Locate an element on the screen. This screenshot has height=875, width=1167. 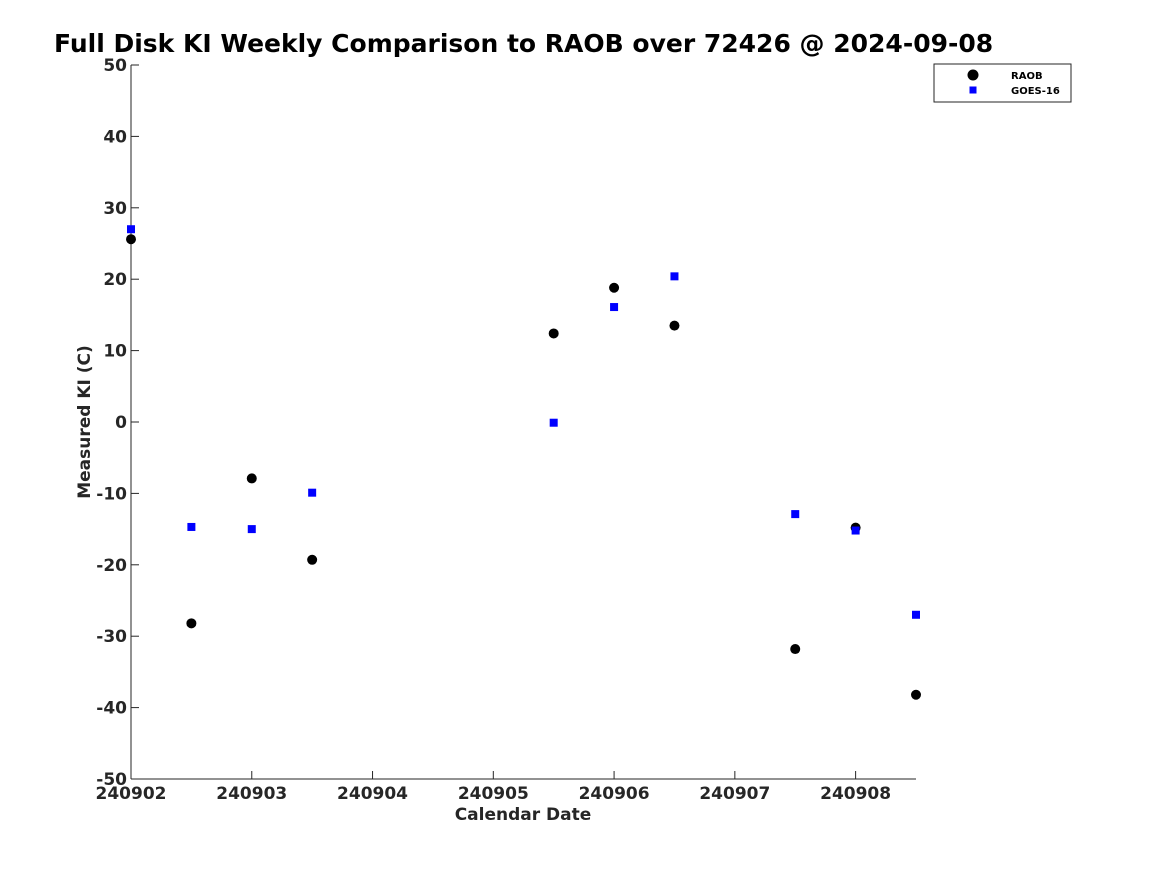
legend-label-goes-16: GOES-16 is located at coordinates (1035, 91).